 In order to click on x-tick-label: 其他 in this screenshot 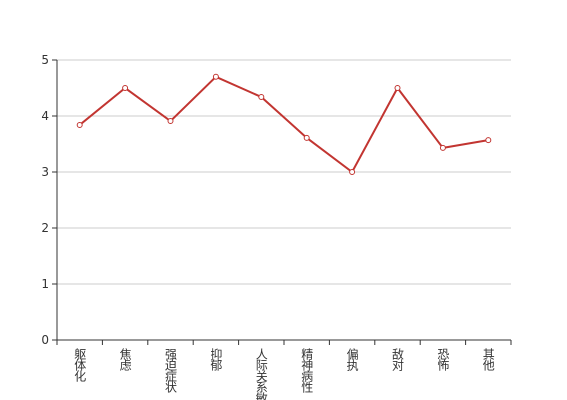, I will do `click(488, 359)`.